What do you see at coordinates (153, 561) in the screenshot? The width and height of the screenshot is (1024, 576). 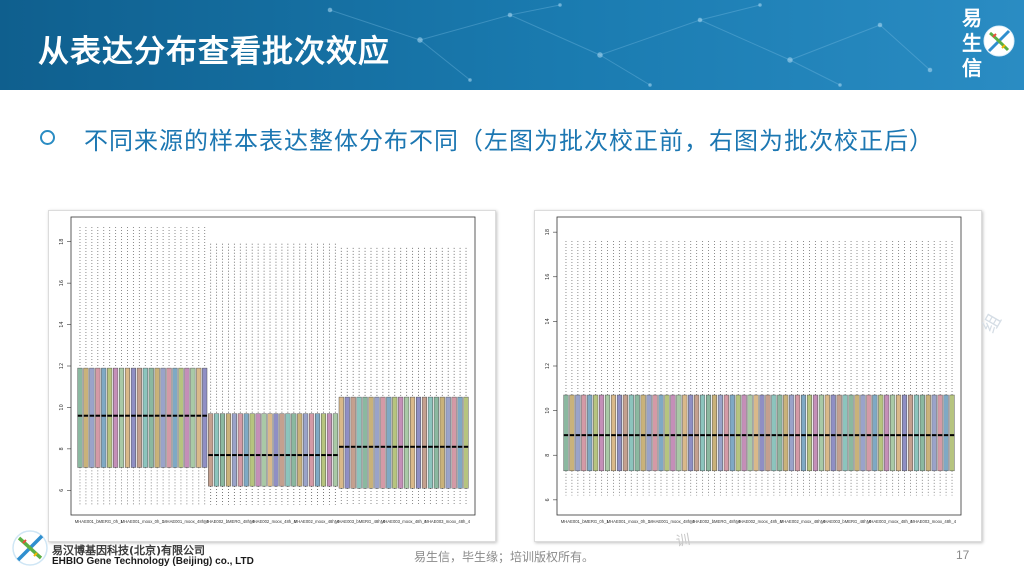 I see `company-name-en: EHBIO Gene Technology (Beijing) co., LTD` at bounding box center [153, 561].